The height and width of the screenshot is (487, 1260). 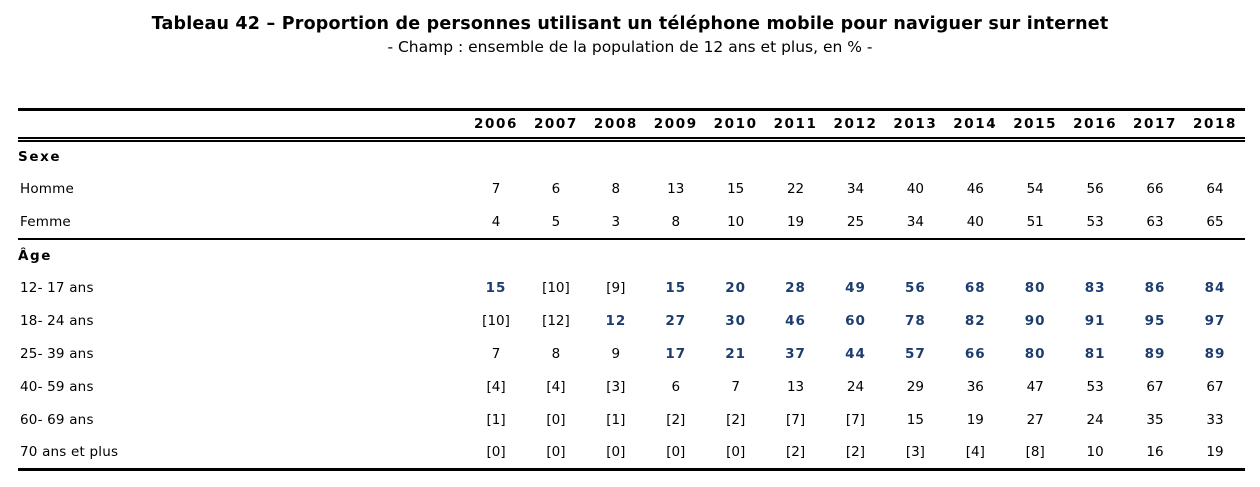 What do you see at coordinates (1215, 288) in the screenshot?
I see `value-cell: 84` at bounding box center [1215, 288].